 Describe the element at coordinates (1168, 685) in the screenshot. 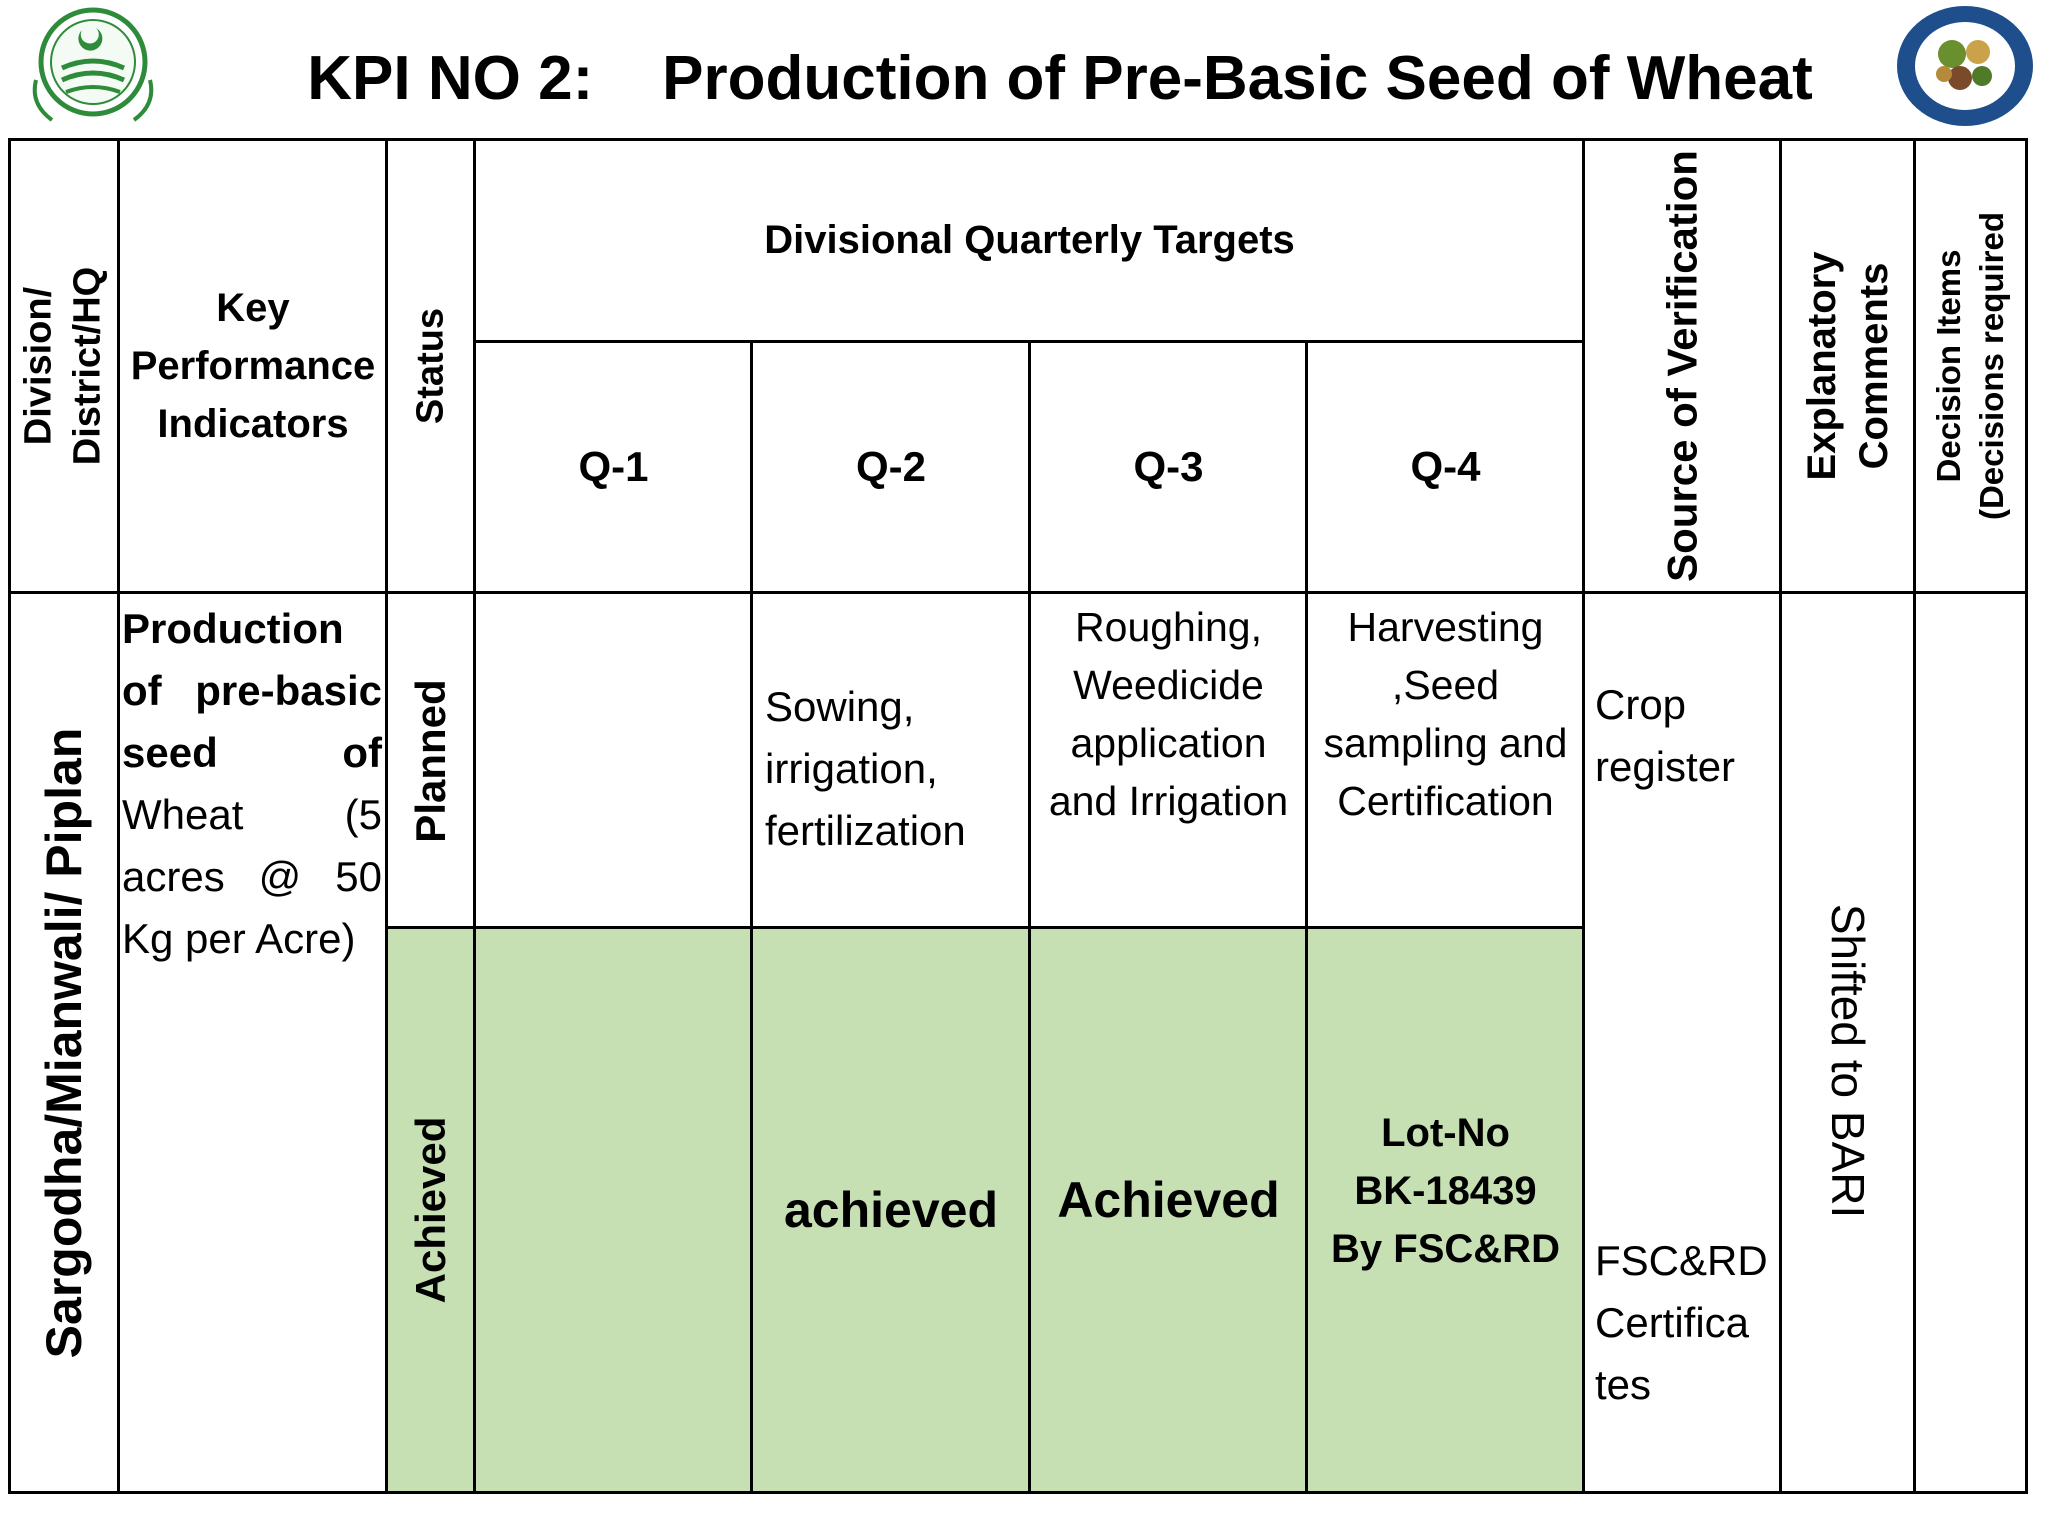

I see `planned-q3-line2: Weedicide` at that location.